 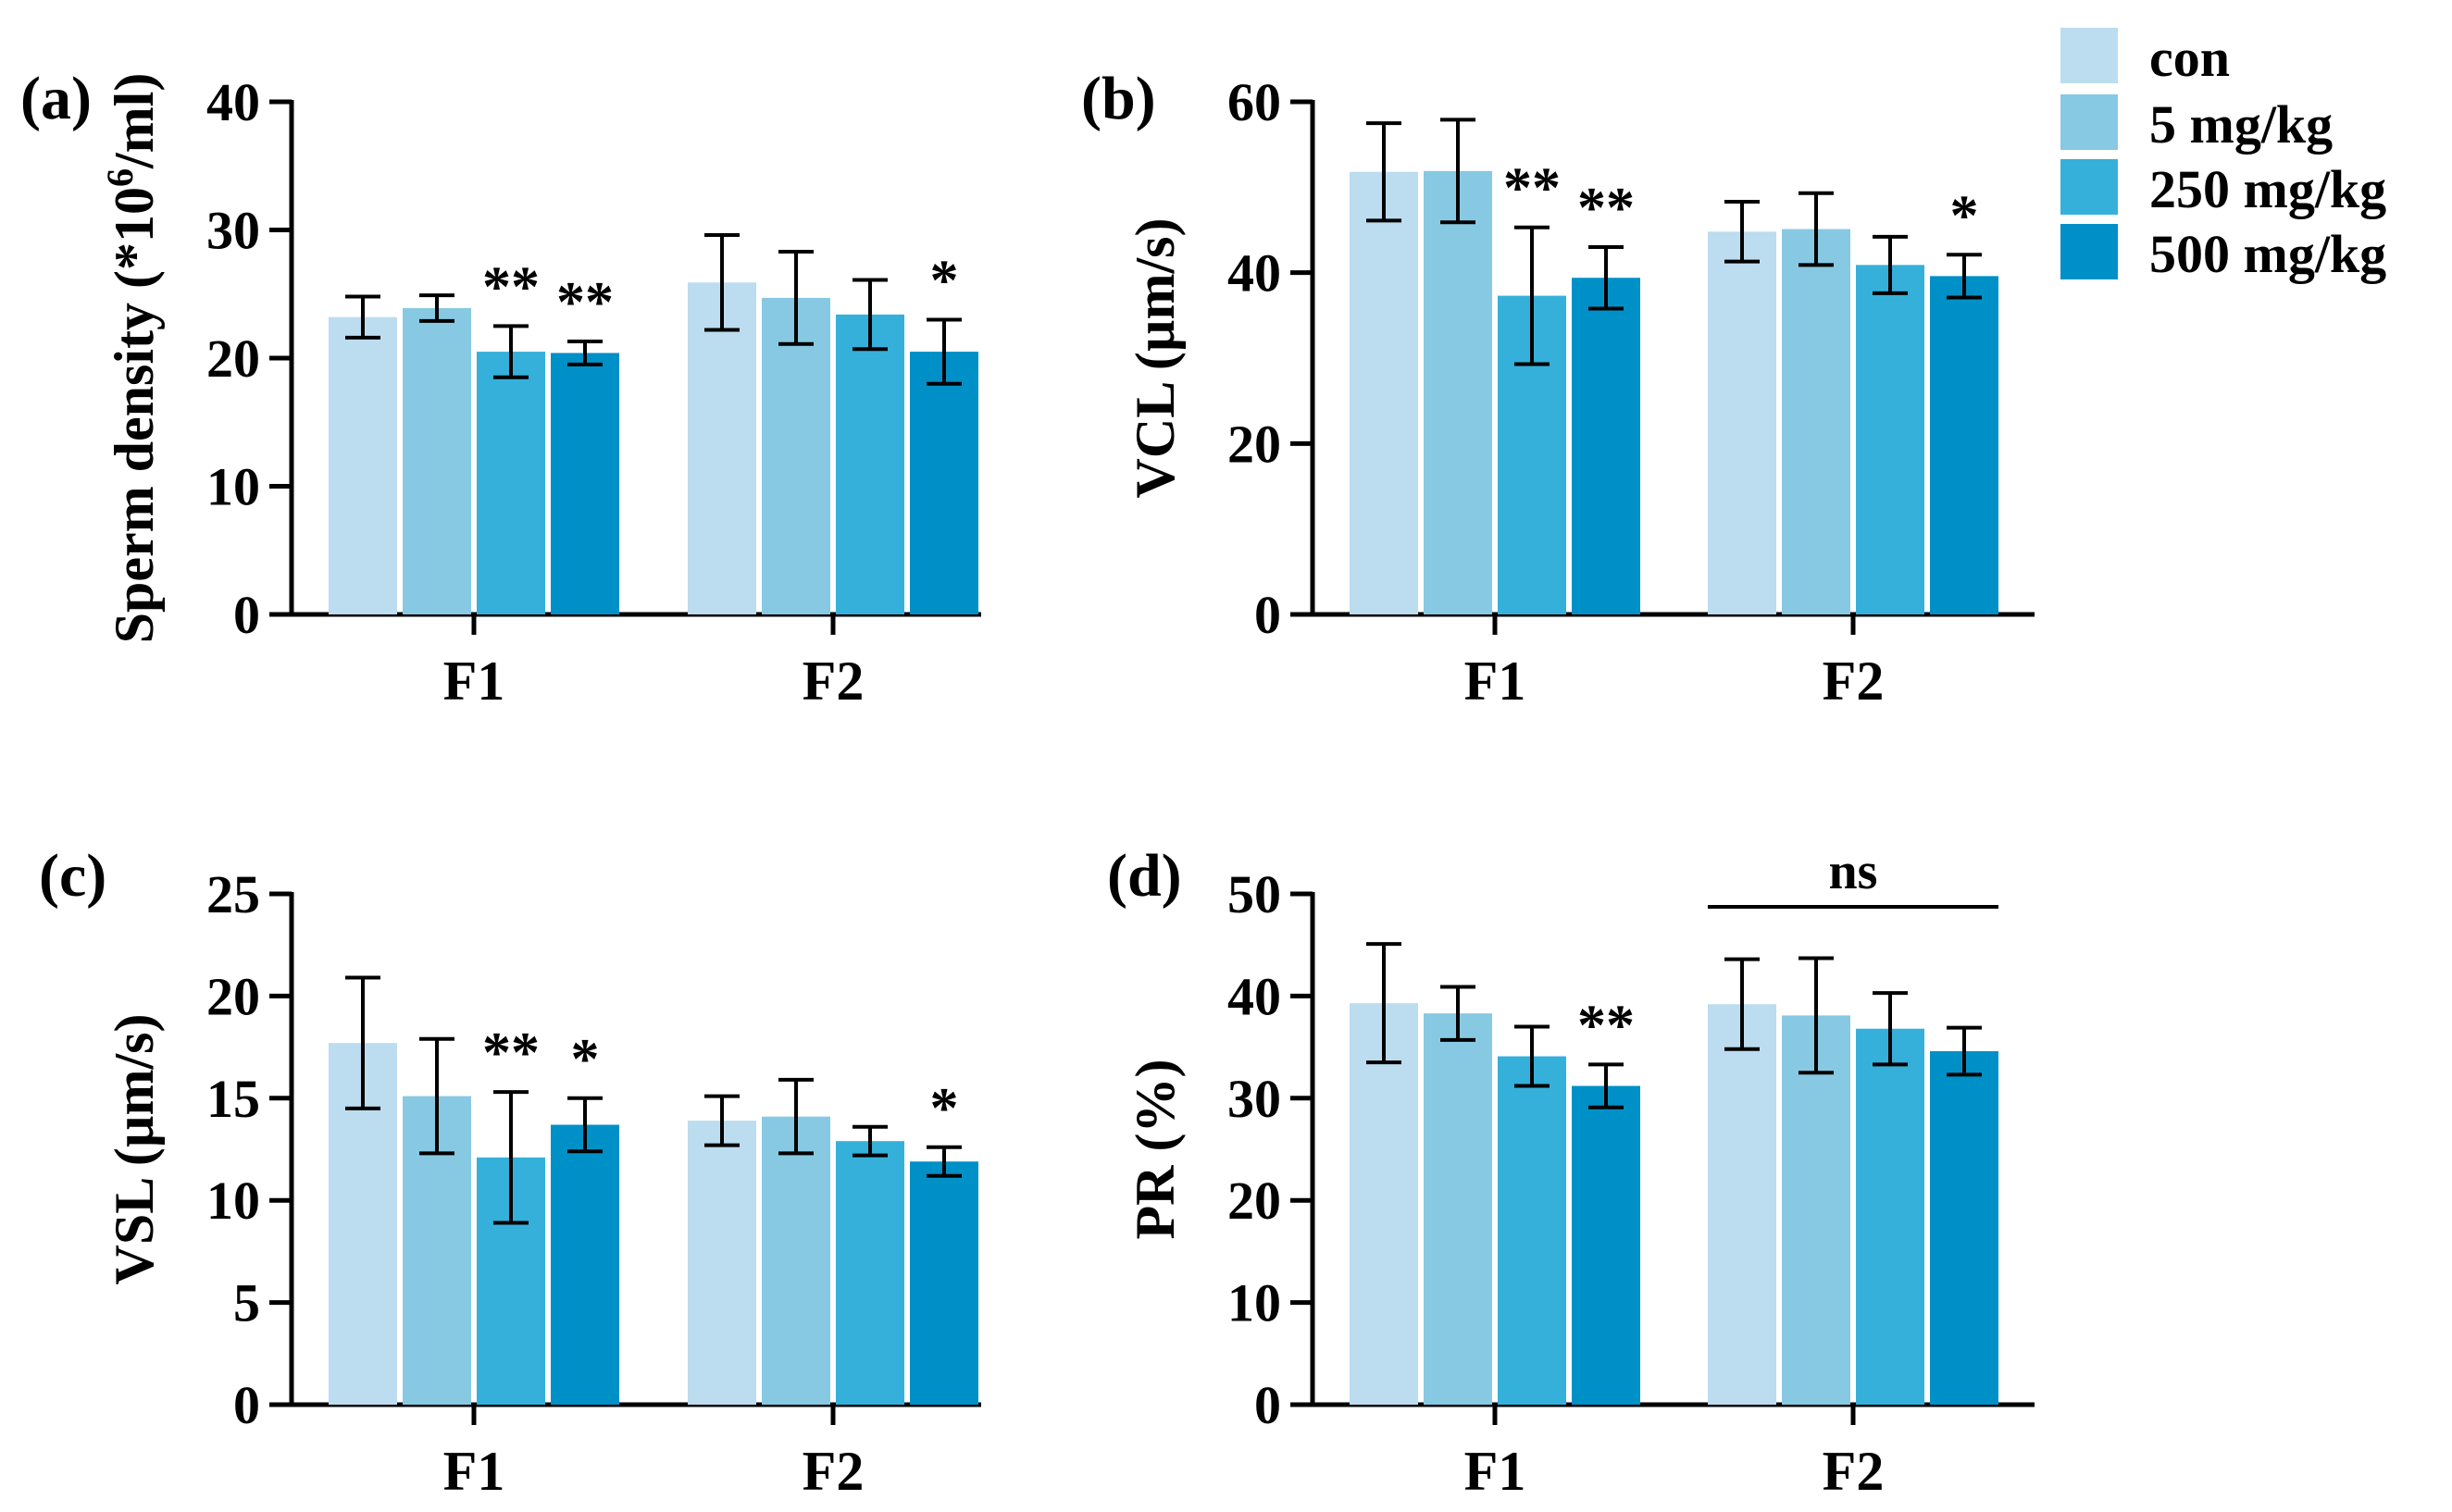 What do you see at coordinates (56, 98) in the screenshot?
I see `panel-label: (a)` at bounding box center [56, 98].